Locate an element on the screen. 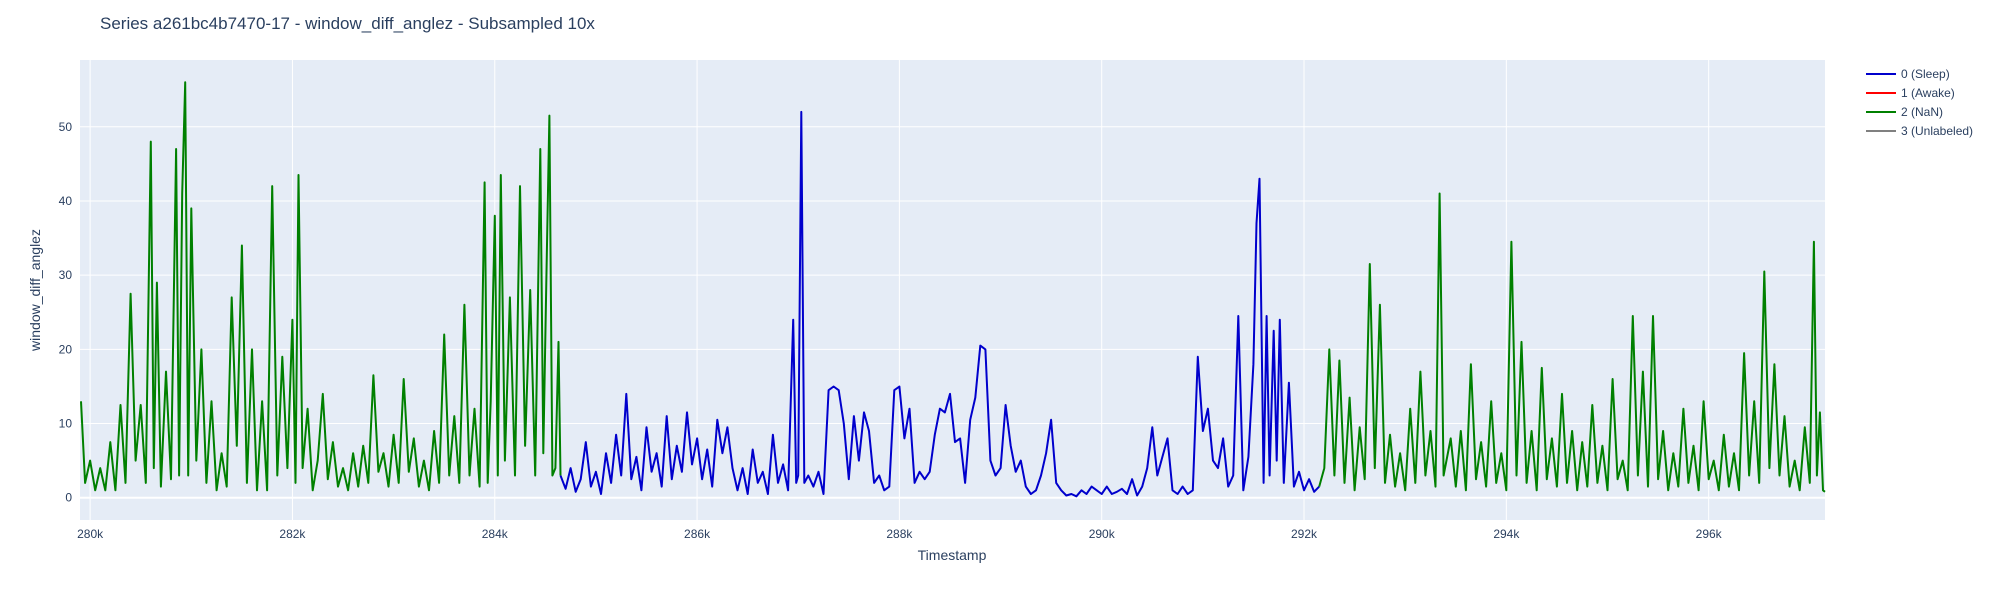 The width and height of the screenshot is (2000, 600). y-tick-label: 10 is located at coordinates (66, 424).